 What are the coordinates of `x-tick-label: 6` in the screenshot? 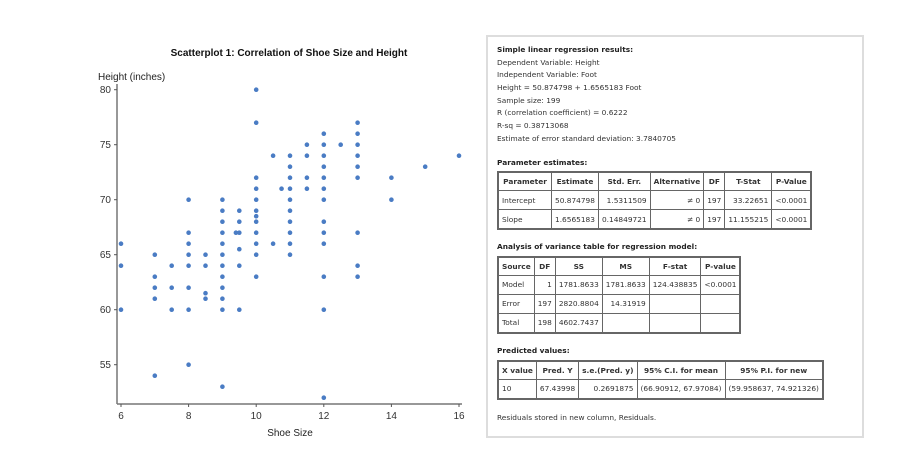 It's located at (121, 416).